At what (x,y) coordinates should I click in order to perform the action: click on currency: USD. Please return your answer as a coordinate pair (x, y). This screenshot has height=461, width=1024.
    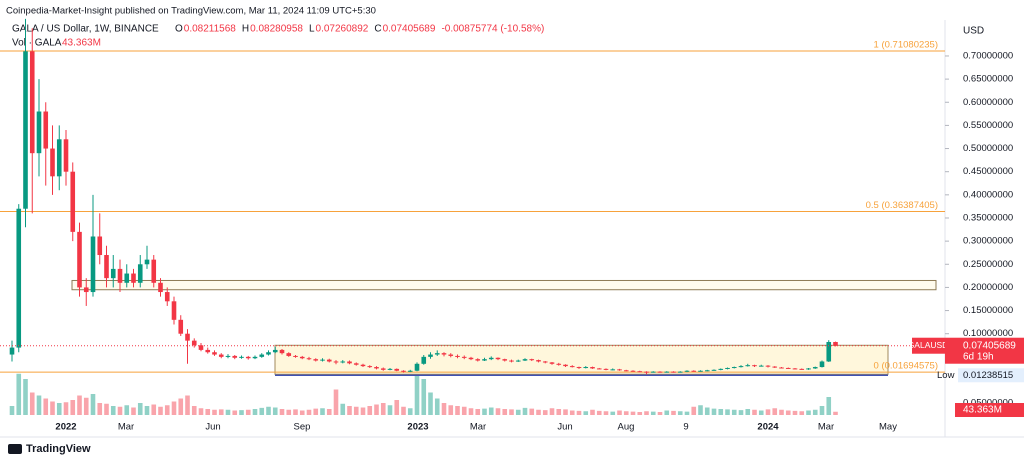
    Looking at the image, I should click on (973, 31).